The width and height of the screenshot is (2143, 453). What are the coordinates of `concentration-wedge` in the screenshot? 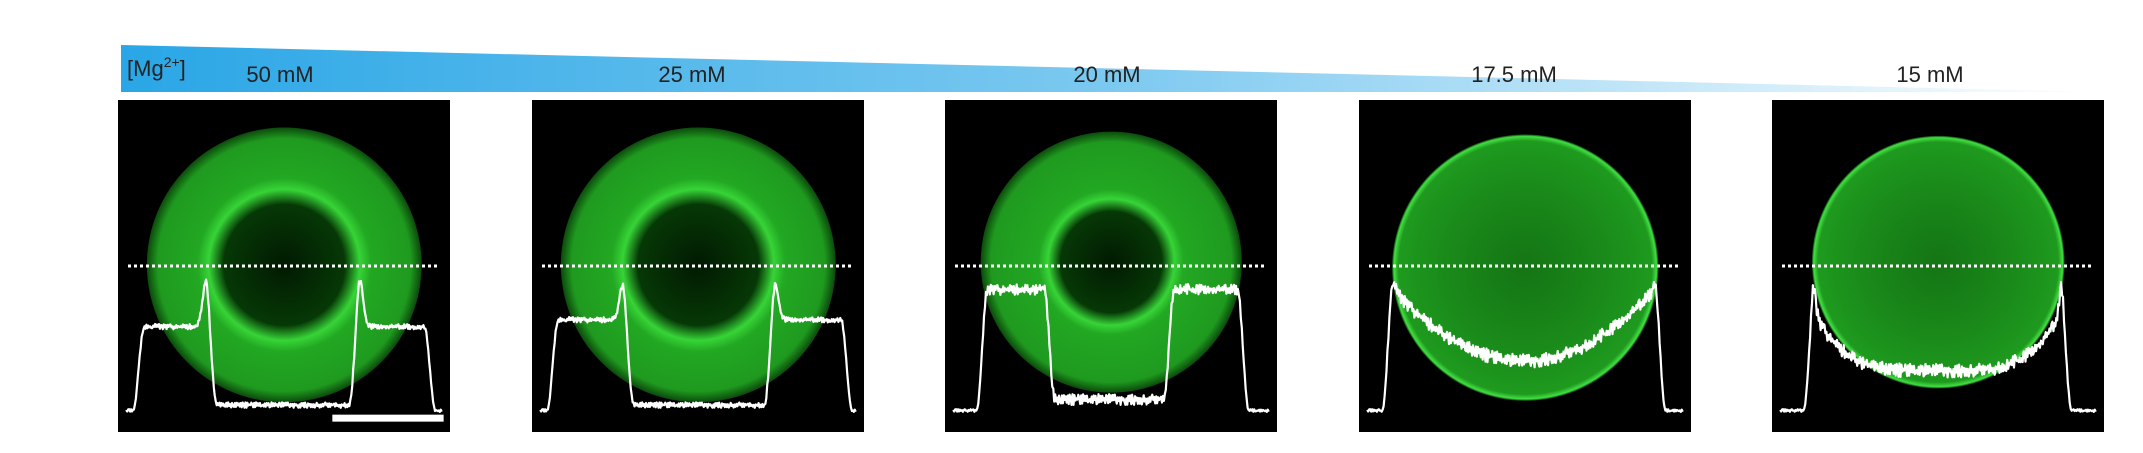 It's located at (1111, 68).